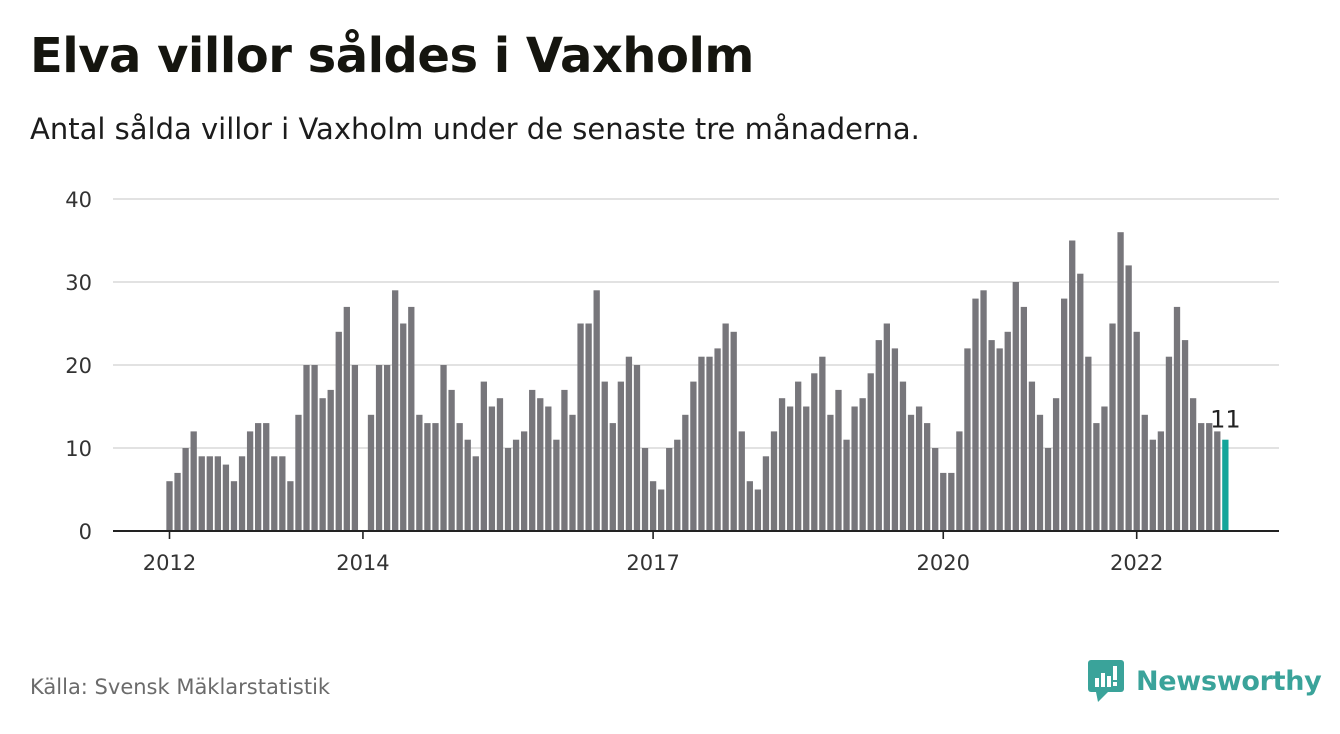 The image size is (1340, 734). Describe the element at coordinates (85, 532) in the screenshot. I see `y-tick-label: 0` at that location.